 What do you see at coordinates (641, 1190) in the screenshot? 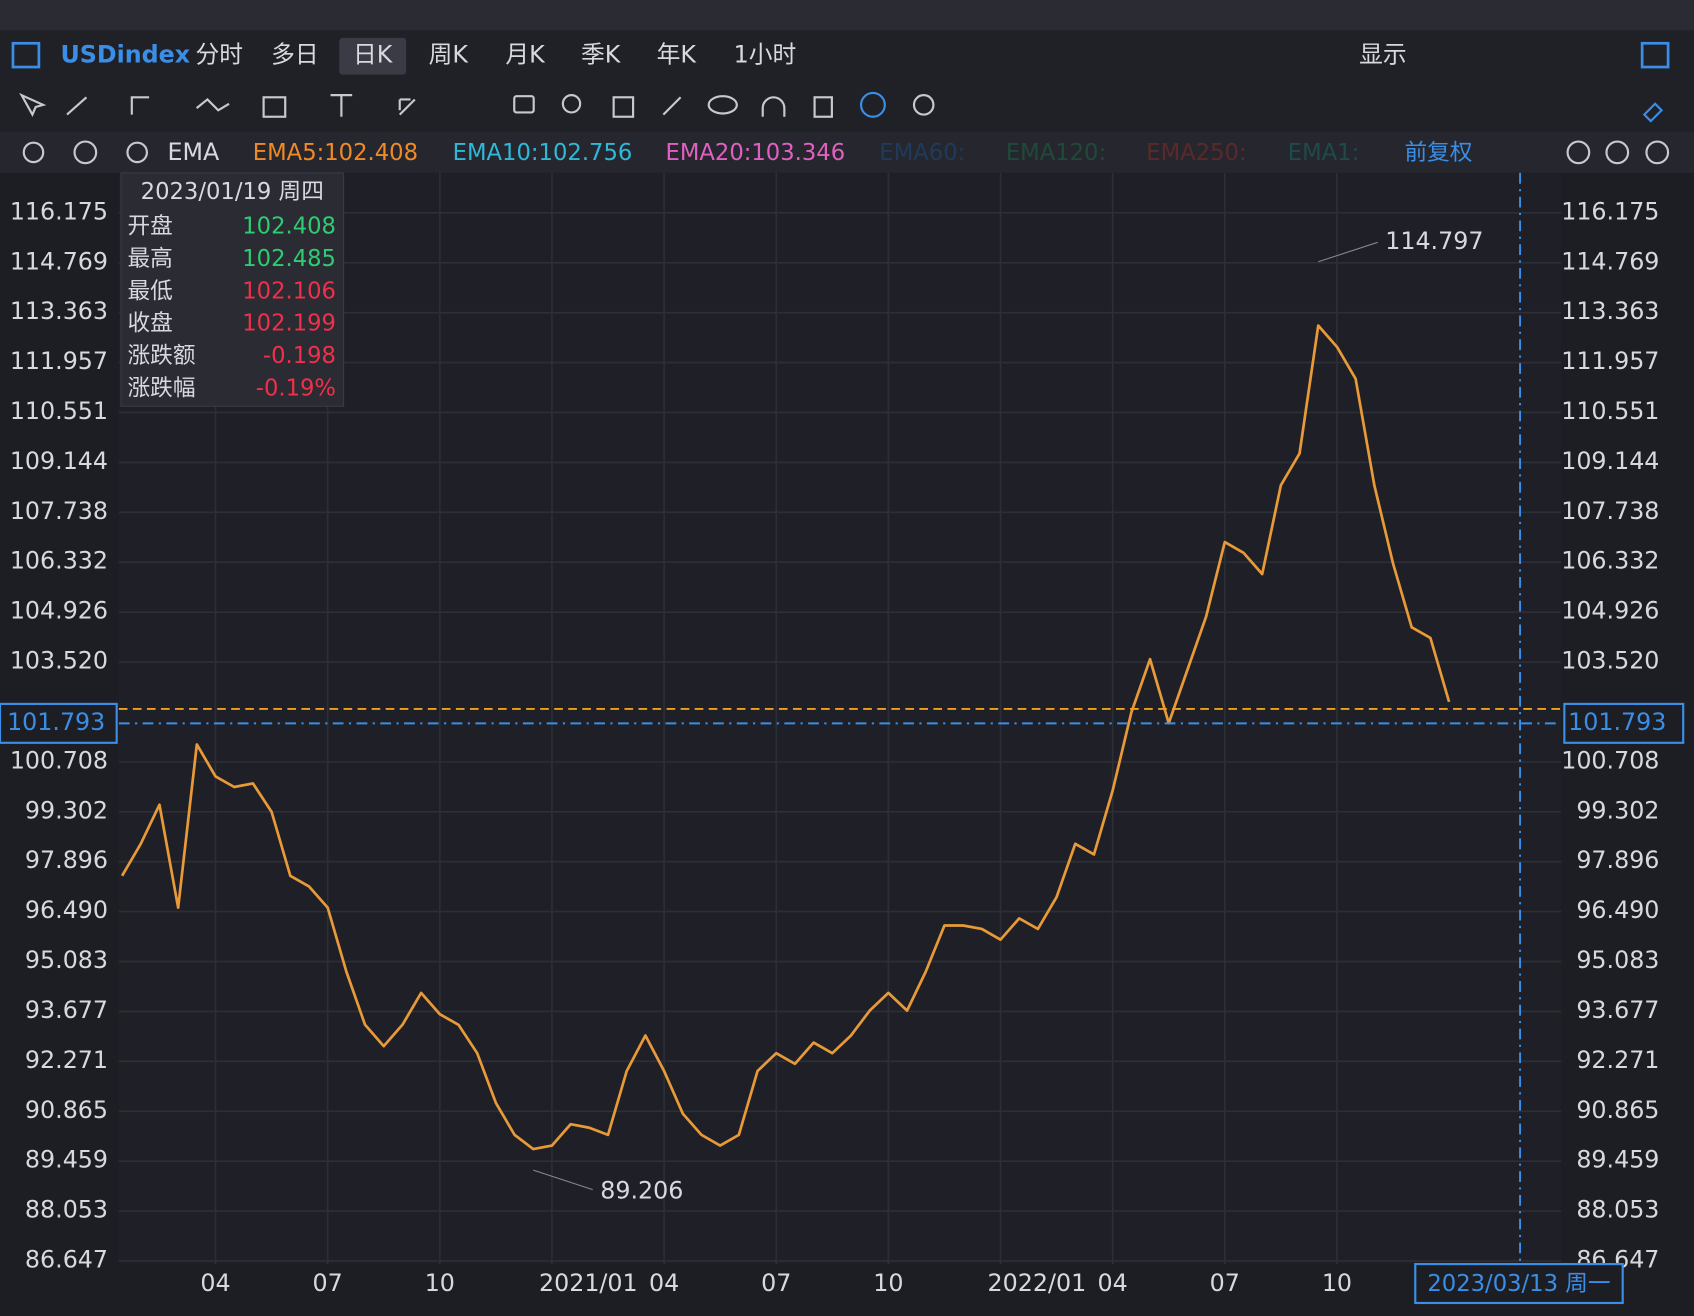
I see `low-label: 89.206` at bounding box center [641, 1190].